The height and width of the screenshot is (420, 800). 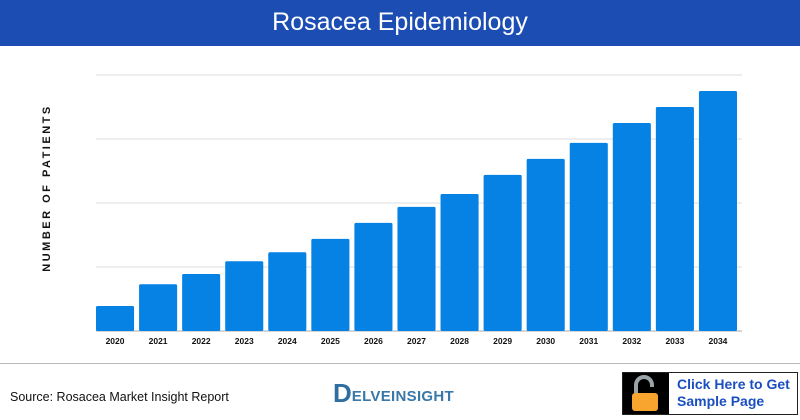 What do you see at coordinates (119, 397) in the screenshot?
I see `source-note: Source: Rosacea Market Insight Report` at bounding box center [119, 397].